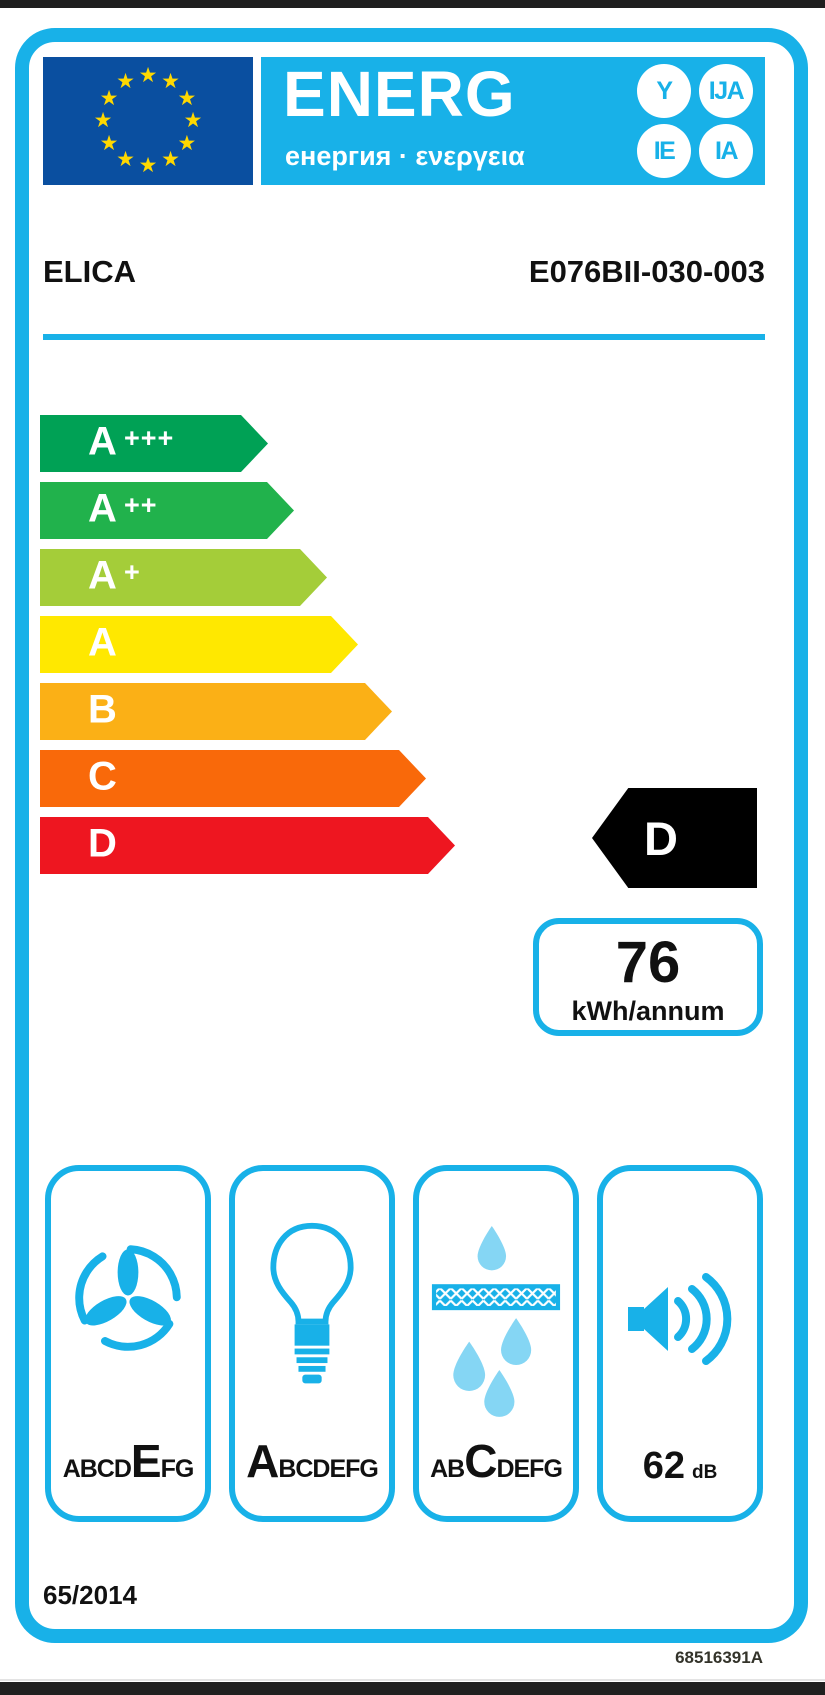 The image size is (825, 1695). Describe the element at coordinates (102, 843) in the screenshot. I see `scale-arrow-letter: D` at that location.